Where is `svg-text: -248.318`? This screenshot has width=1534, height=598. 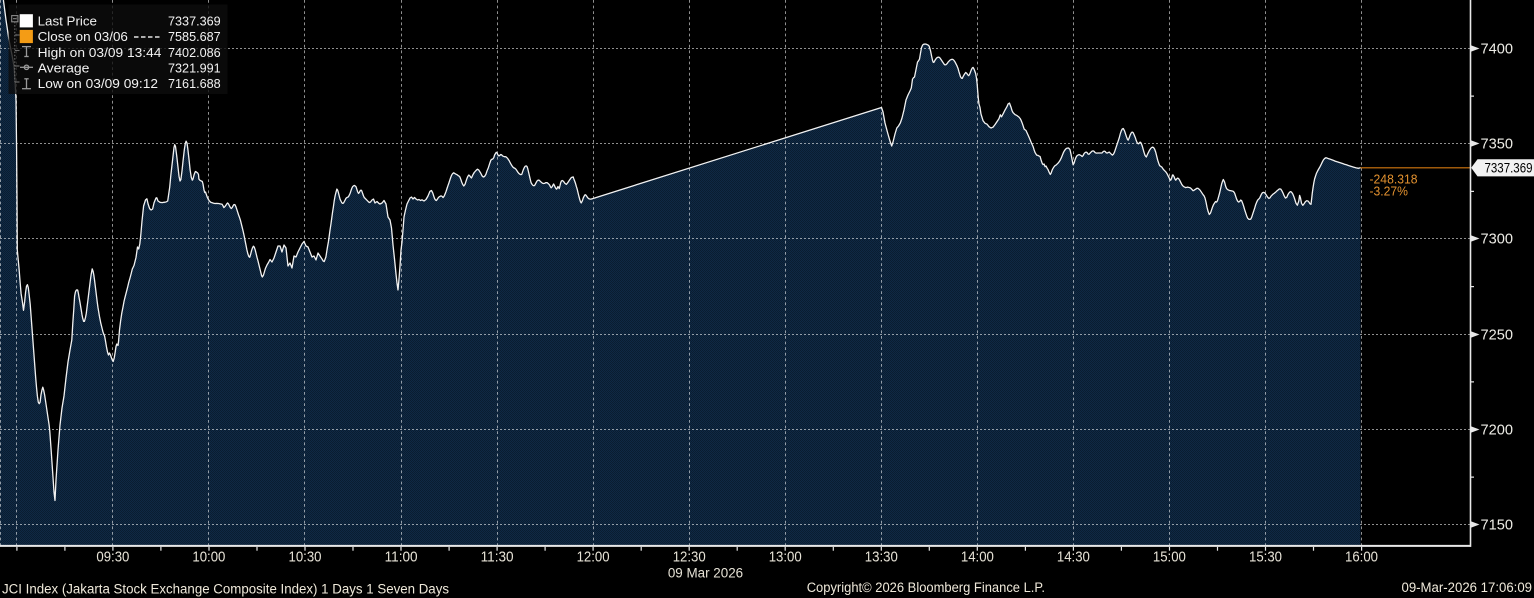
svg-text: -248.318 is located at coordinates (1394, 179).